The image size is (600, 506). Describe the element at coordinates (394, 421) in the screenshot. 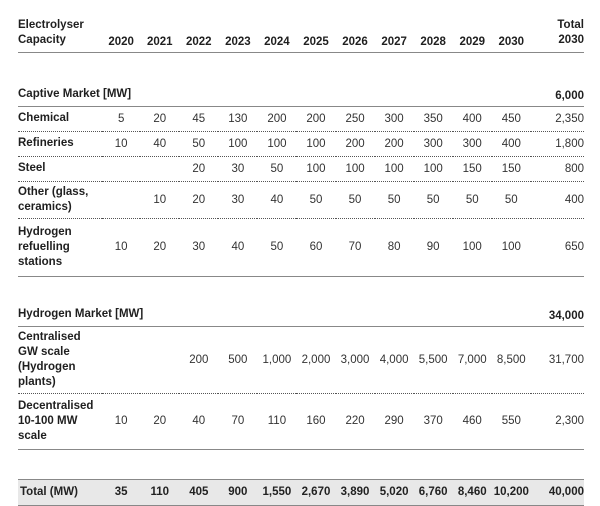

I see `value-cell: 290` at that location.